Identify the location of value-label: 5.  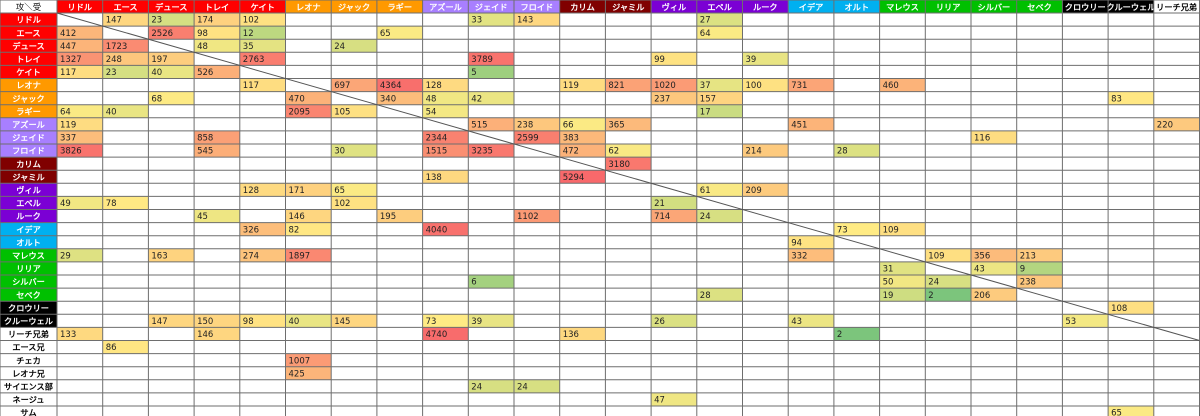
(473, 73).